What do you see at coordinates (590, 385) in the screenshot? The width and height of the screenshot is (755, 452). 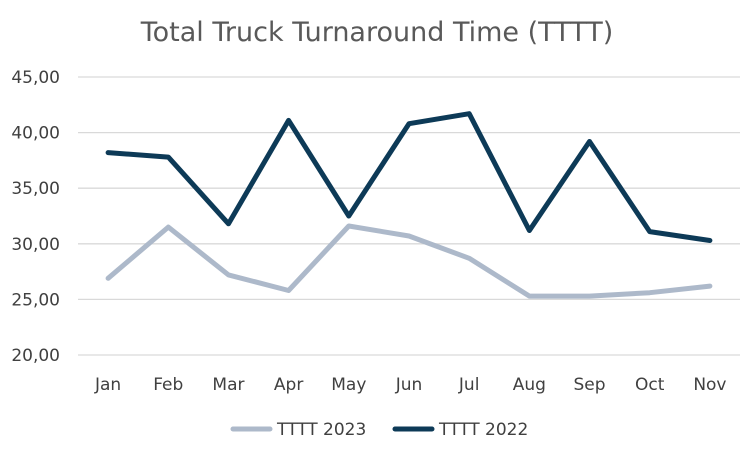 I see `x-tick-label: Sep` at bounding box center [590, 385].